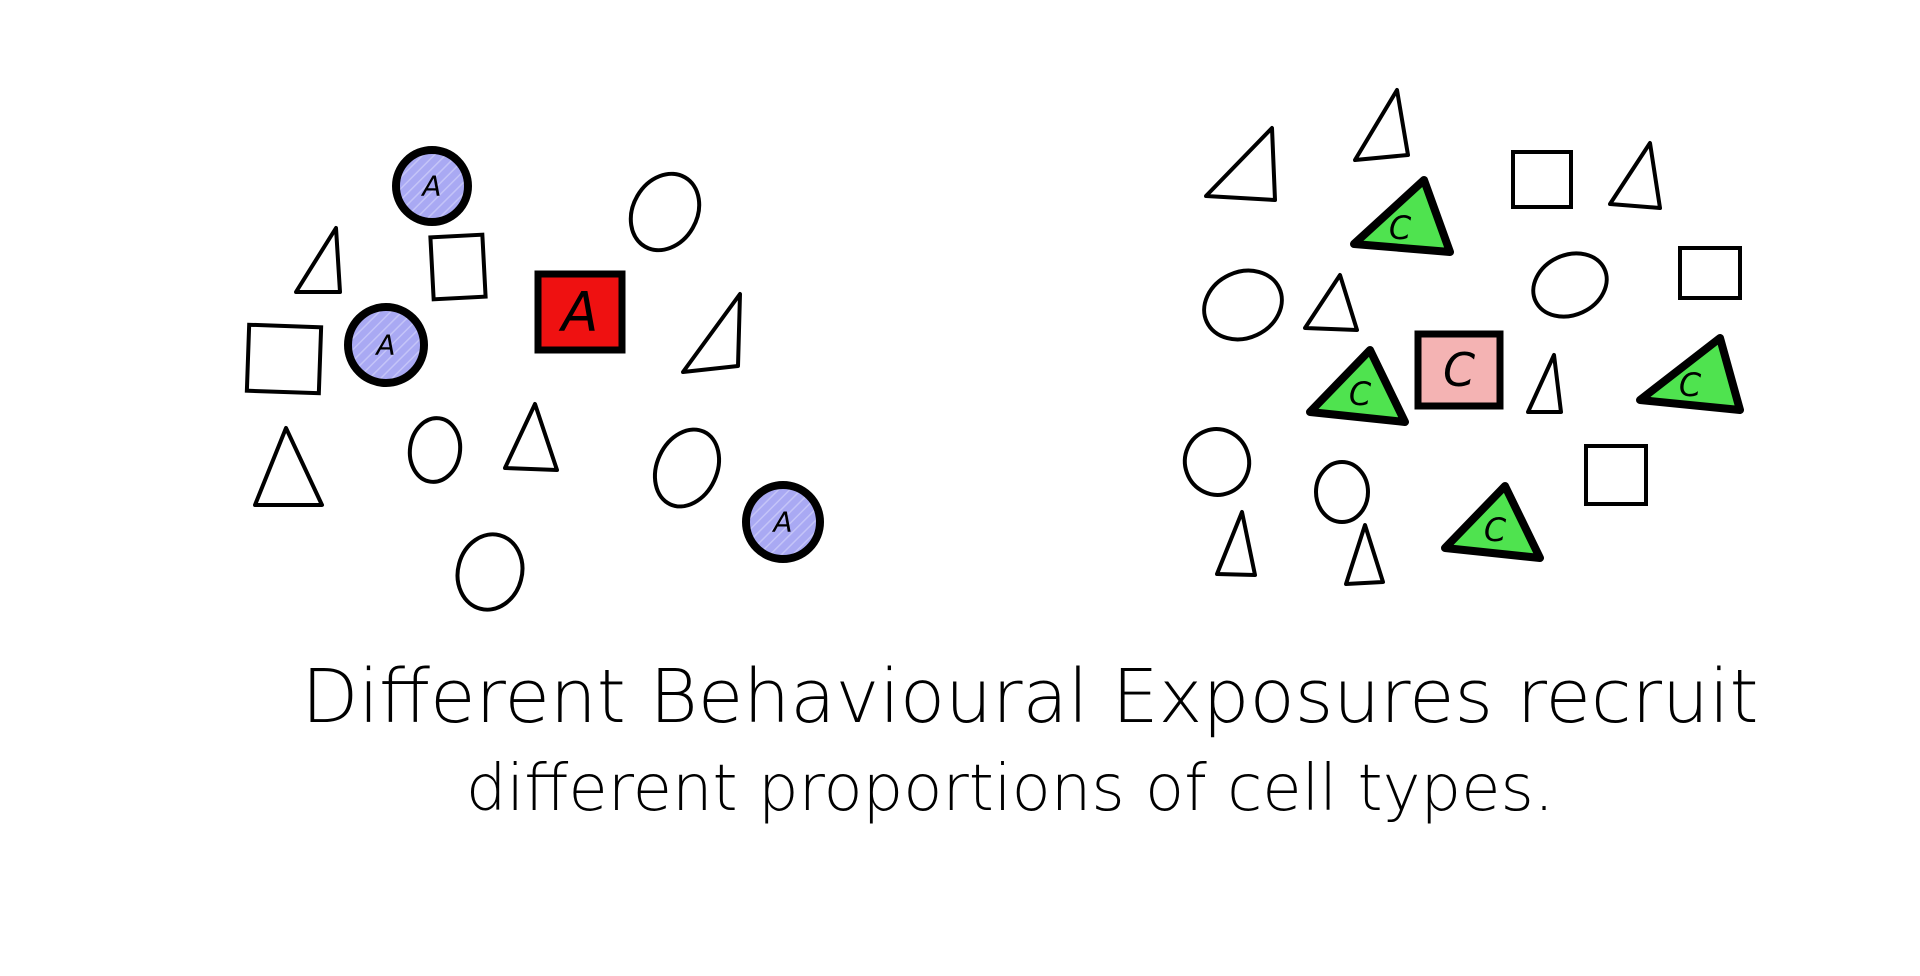 Image resolution: width=1920 pixels, height=976 pixels. I want to click on square-cell-c: C, so click(1459, 370).